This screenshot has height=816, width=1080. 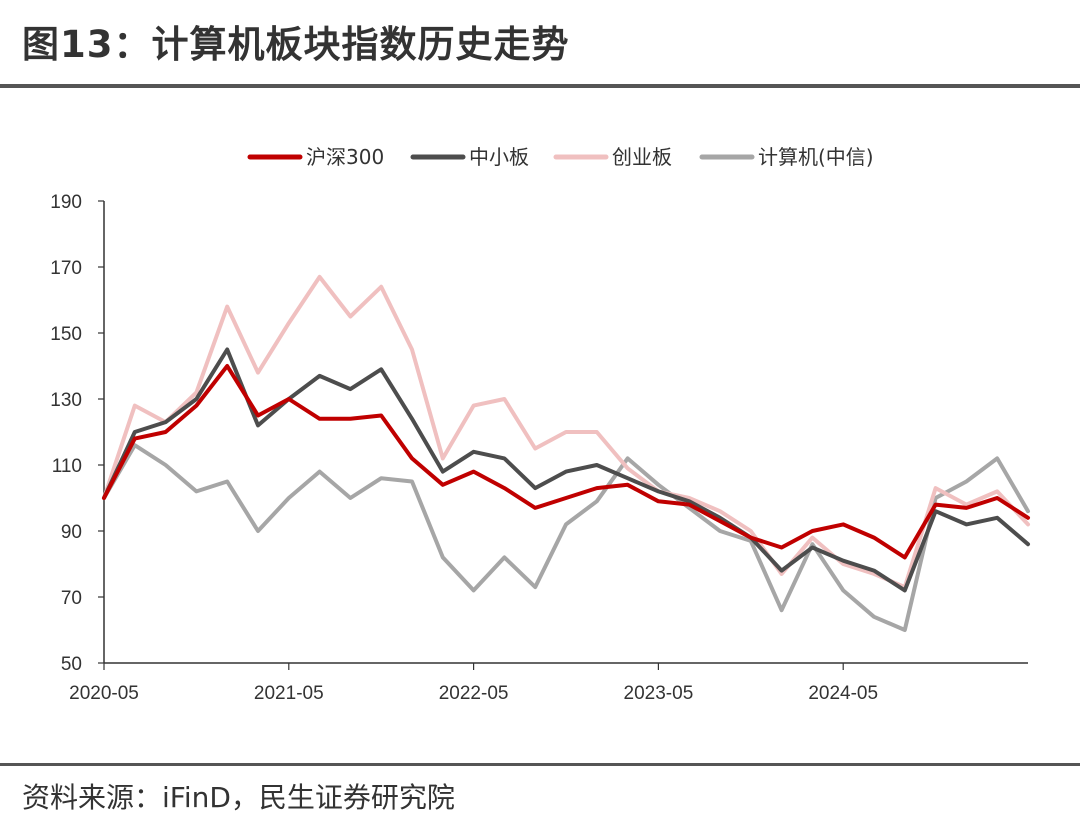 I want to click on y-tick-label: 170, so click(x=66, y=268).